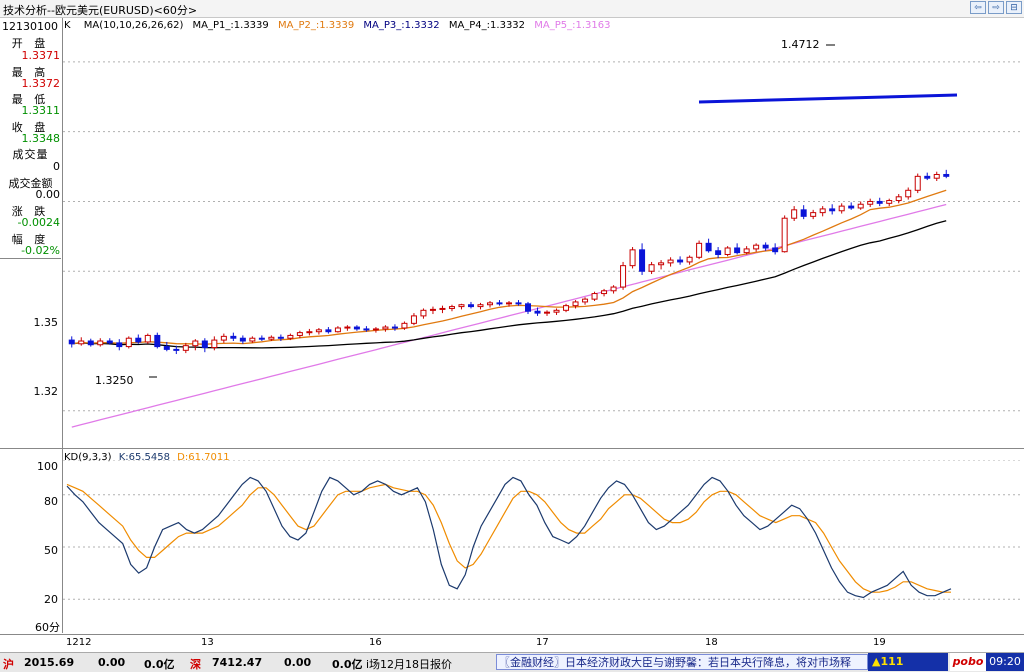 This screenshot has width=1024, height=672. What do you see at coordinates (30, 183) in the screenshot?
I see `amount-label: 成交金额` at bounding box center [30, 183].